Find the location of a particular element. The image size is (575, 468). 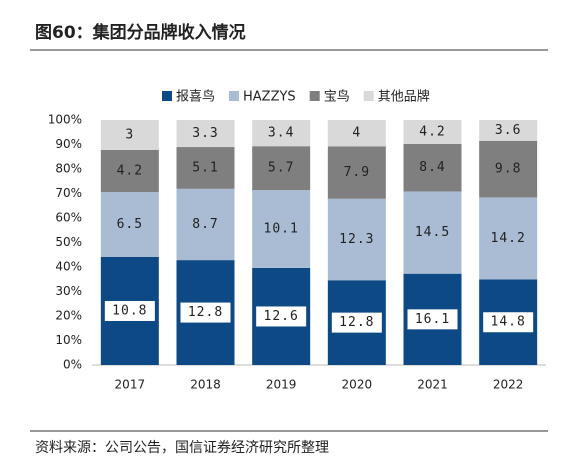

value-label: 8.4 is located at coordinates (432, 167).